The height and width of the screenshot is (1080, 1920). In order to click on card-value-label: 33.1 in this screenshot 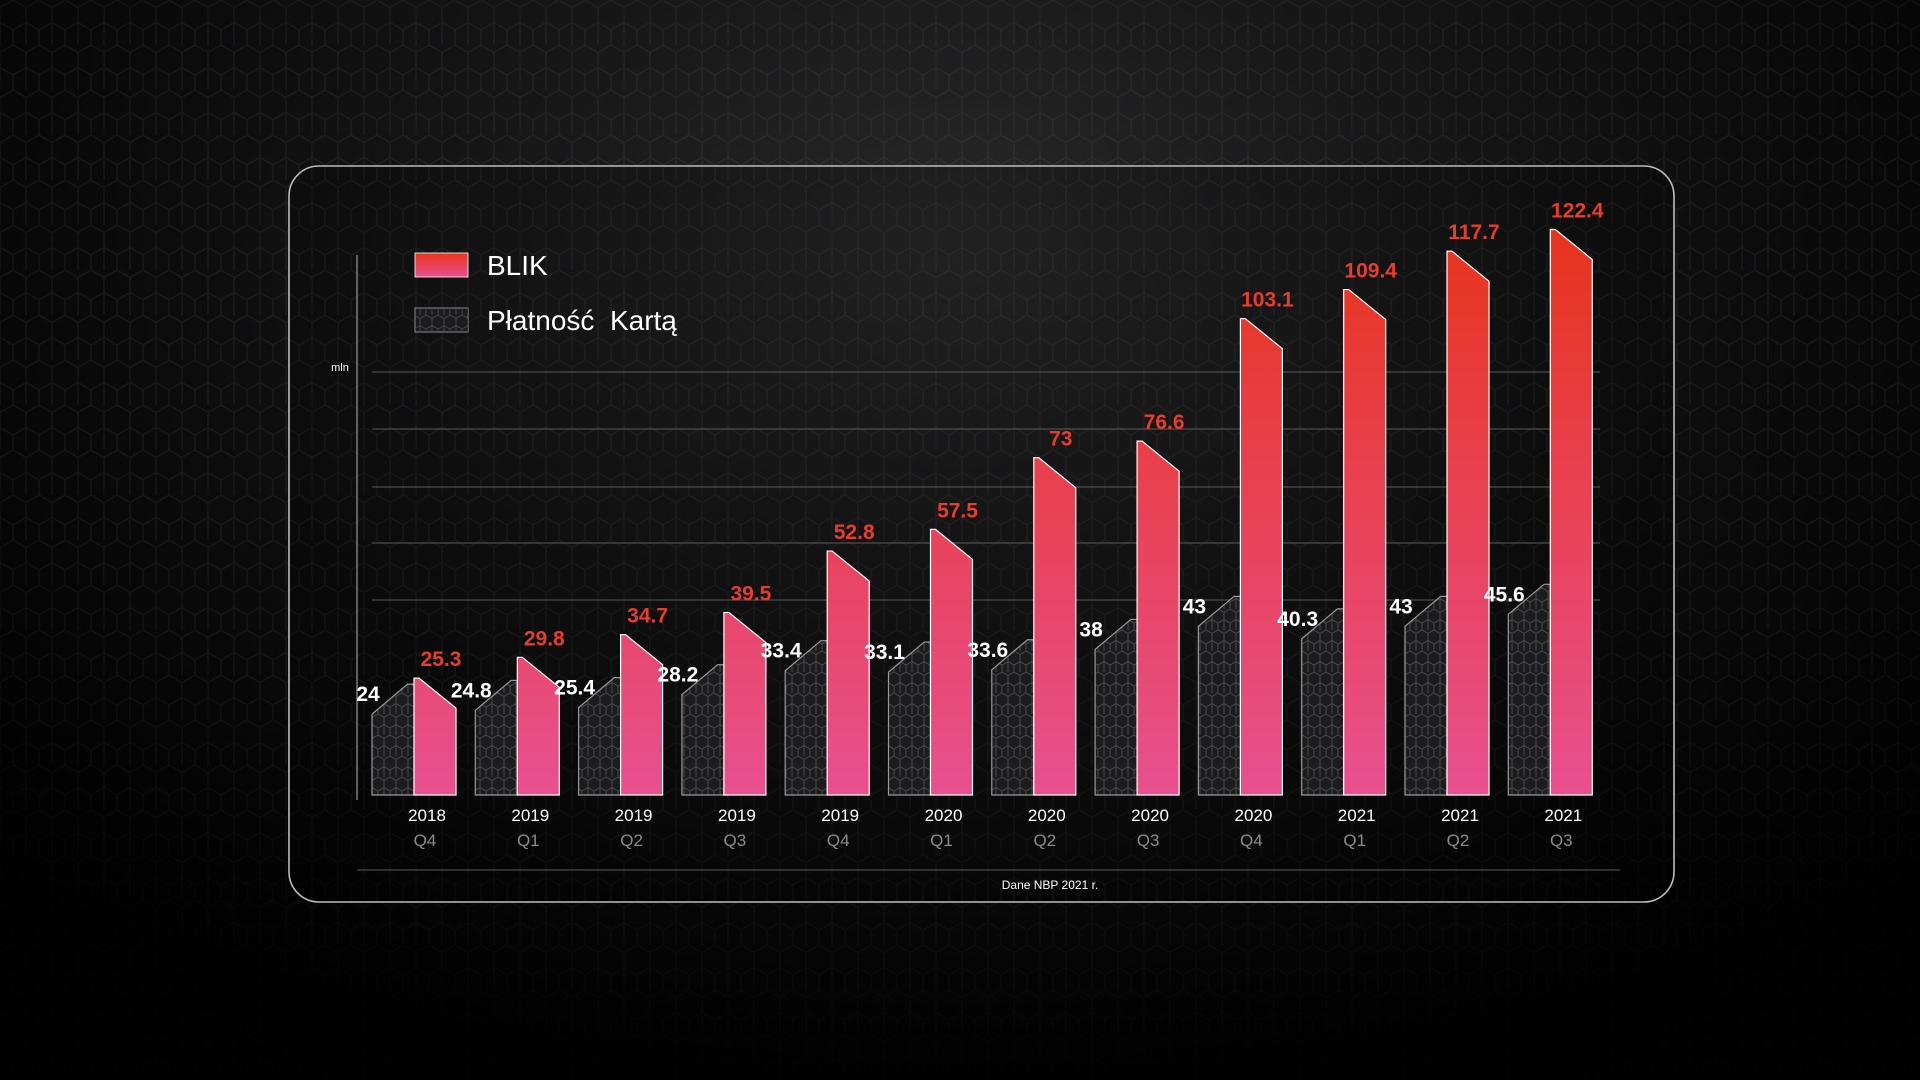, I will do `click(884, 652)`.